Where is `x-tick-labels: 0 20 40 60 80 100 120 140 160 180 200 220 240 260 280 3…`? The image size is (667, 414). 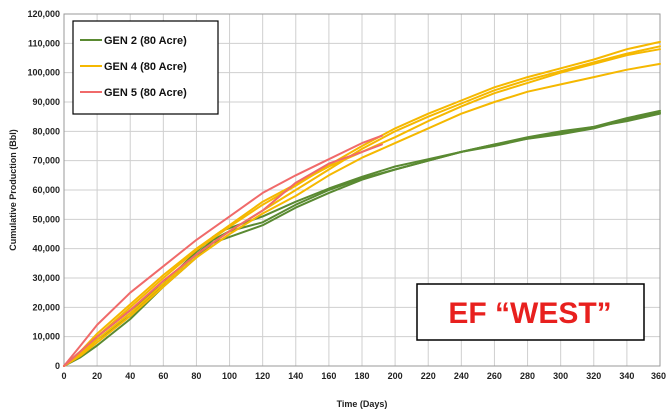
x-tick-labels: 0 20 40 60 80 100 120 140 160 180 200 220 240 260 280 3… is located at coordinates (363, 376).